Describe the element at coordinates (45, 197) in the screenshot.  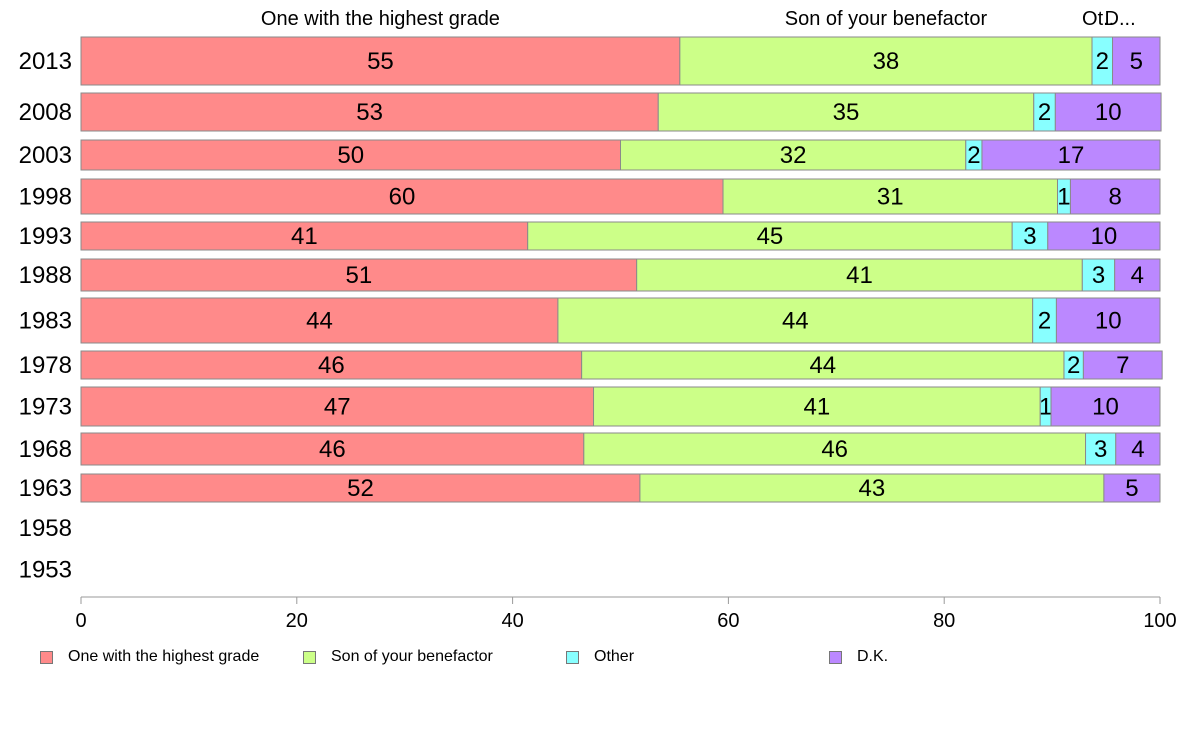
I see `y-tick-label: 1998` at that location.